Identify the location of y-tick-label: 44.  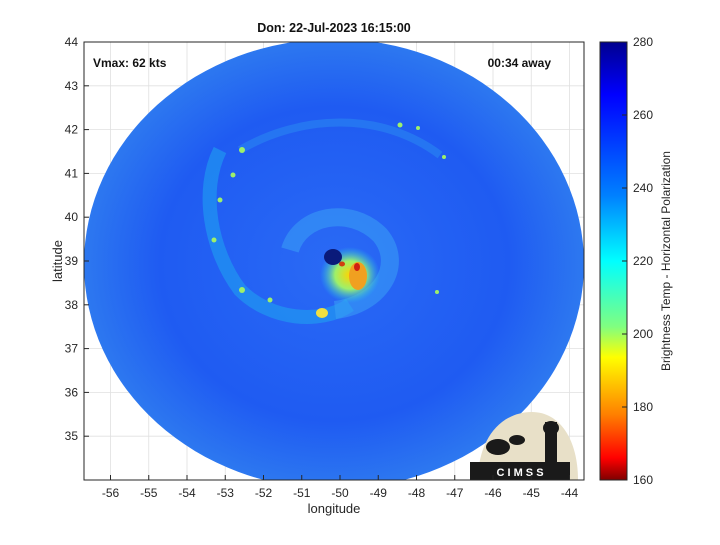
(72, 42).